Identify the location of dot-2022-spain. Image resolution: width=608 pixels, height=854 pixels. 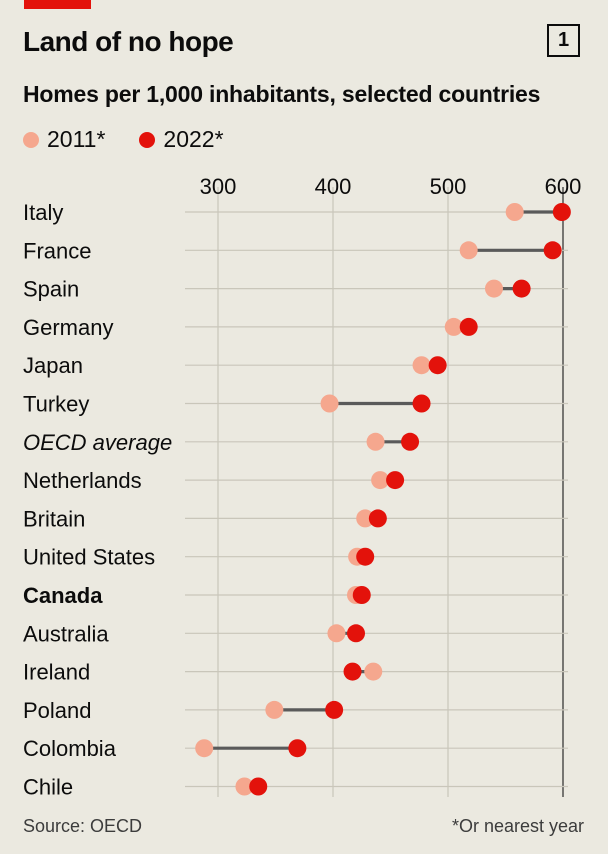
(521, 288).